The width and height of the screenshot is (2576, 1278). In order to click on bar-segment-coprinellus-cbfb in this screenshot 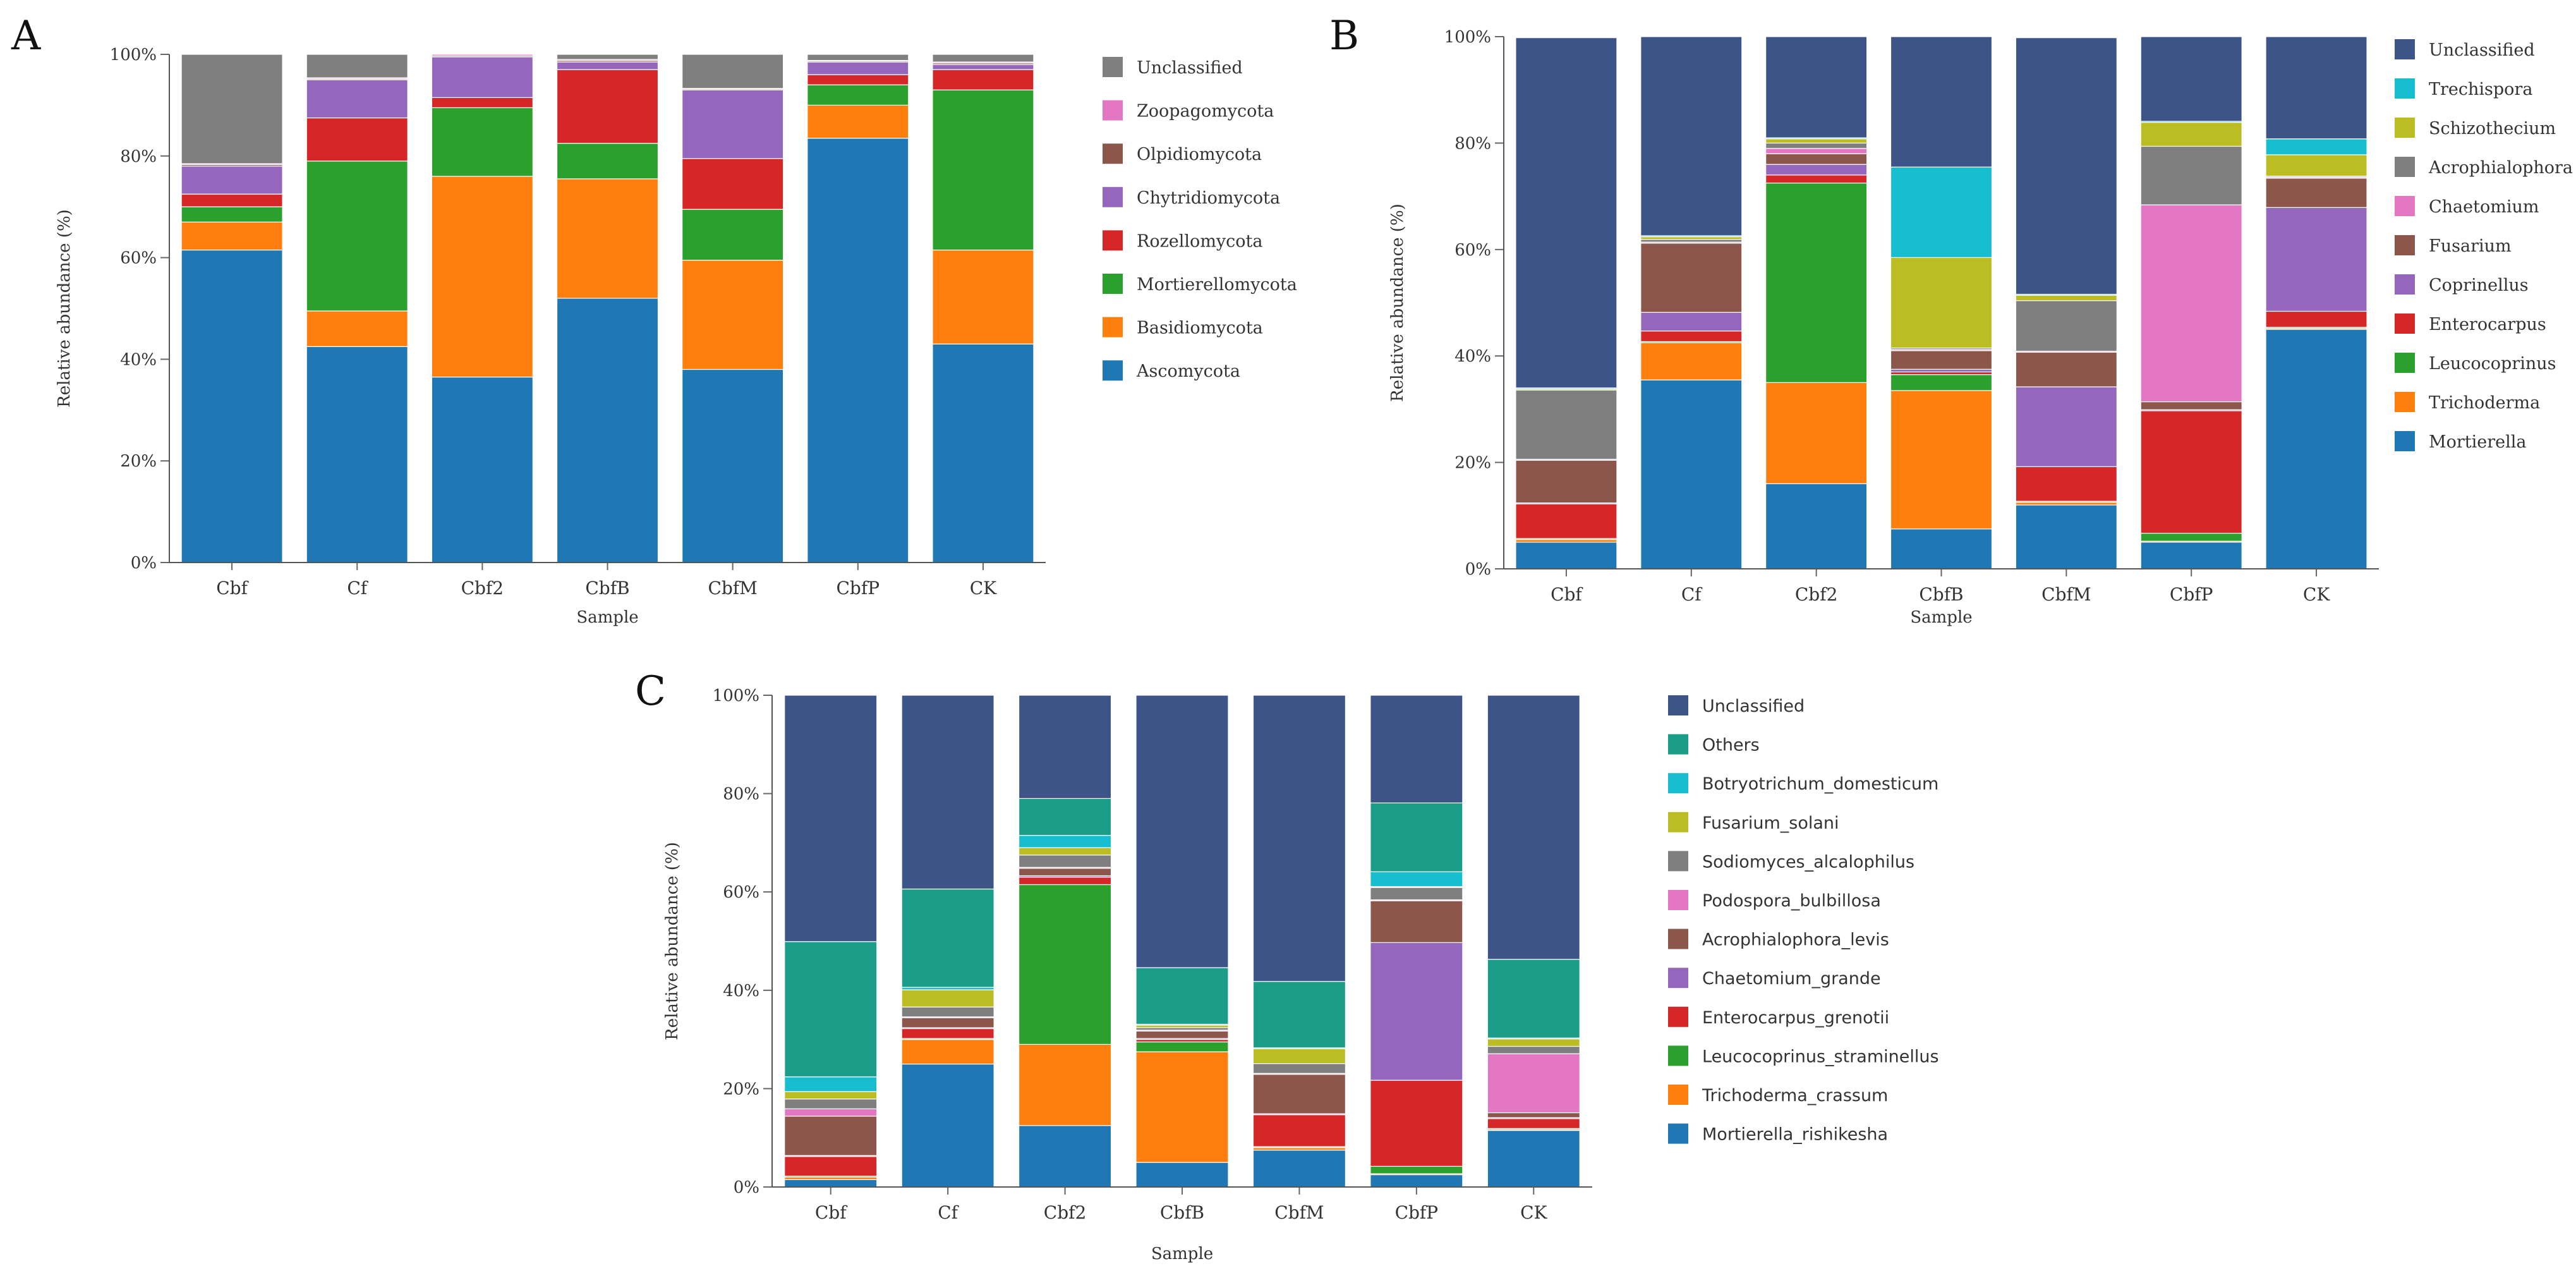, I will do `click(1941, 370)`.